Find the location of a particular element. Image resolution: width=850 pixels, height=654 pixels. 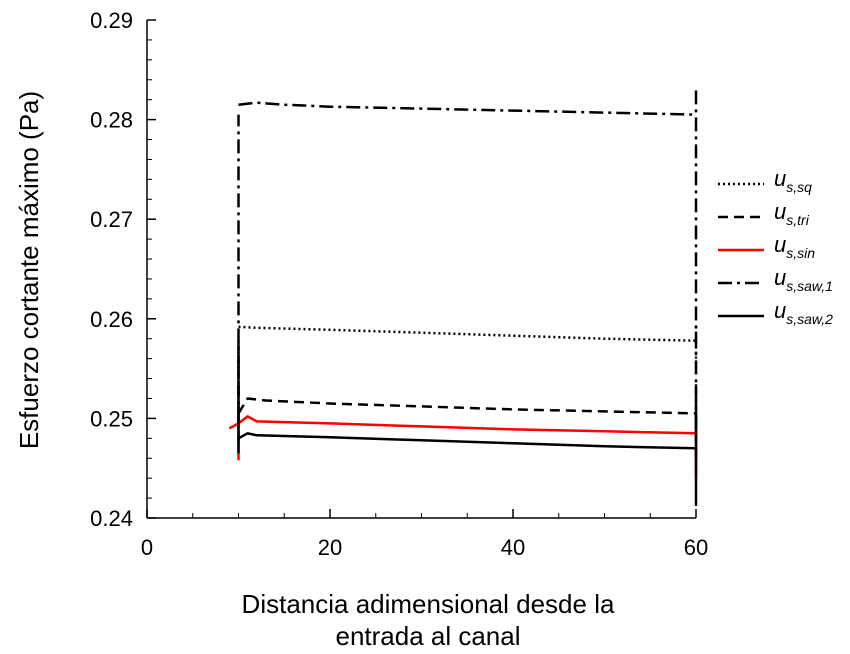

y-tick-label: 0.24 is located at coordinates (111, 518).